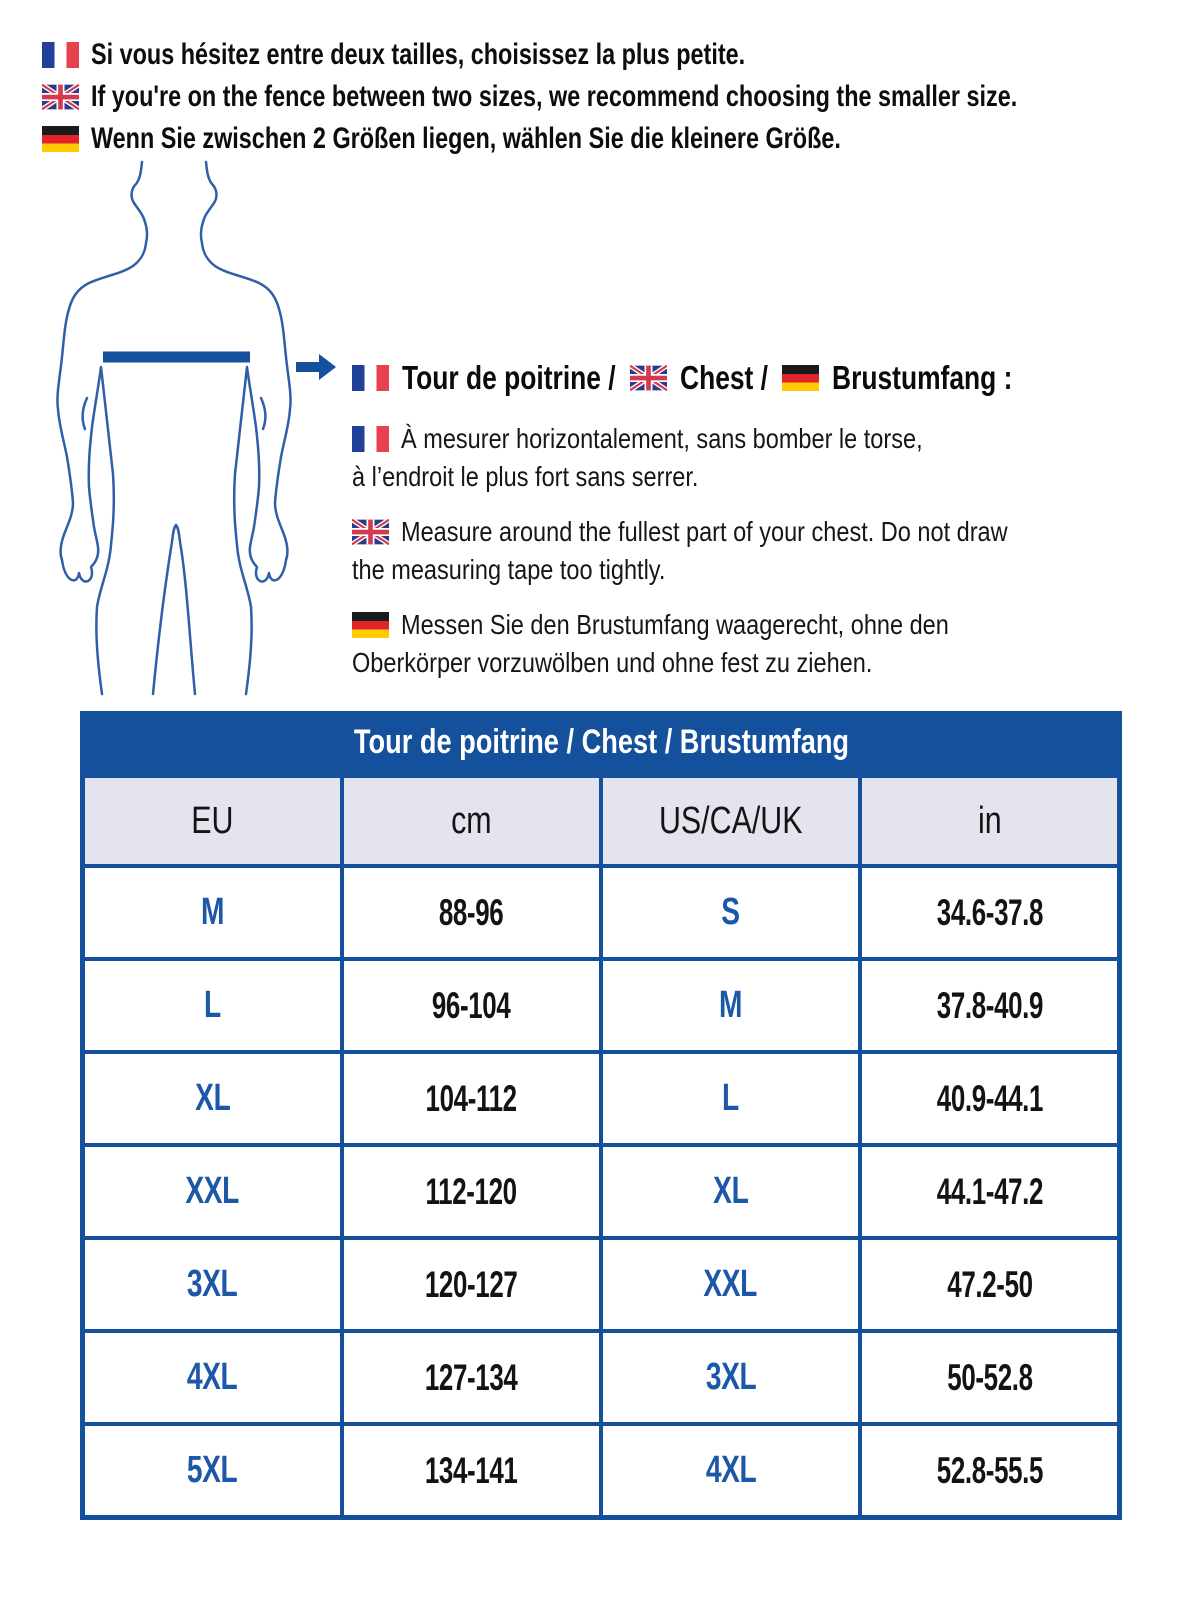 The width and height of the screenshot is (1200, 1600). I want to click on body-legs-outline, so click(174, 609).